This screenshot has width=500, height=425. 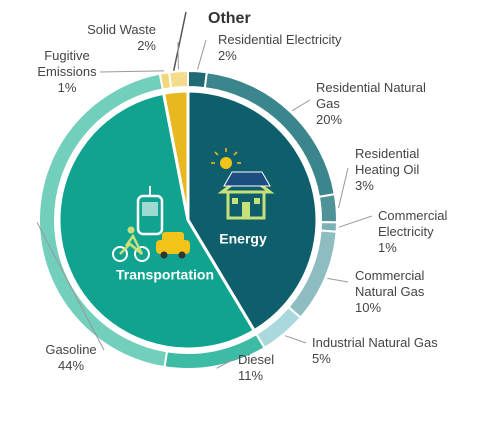 I want to click on category-label: Residential Heating Oil, so click(x=387, y=161).